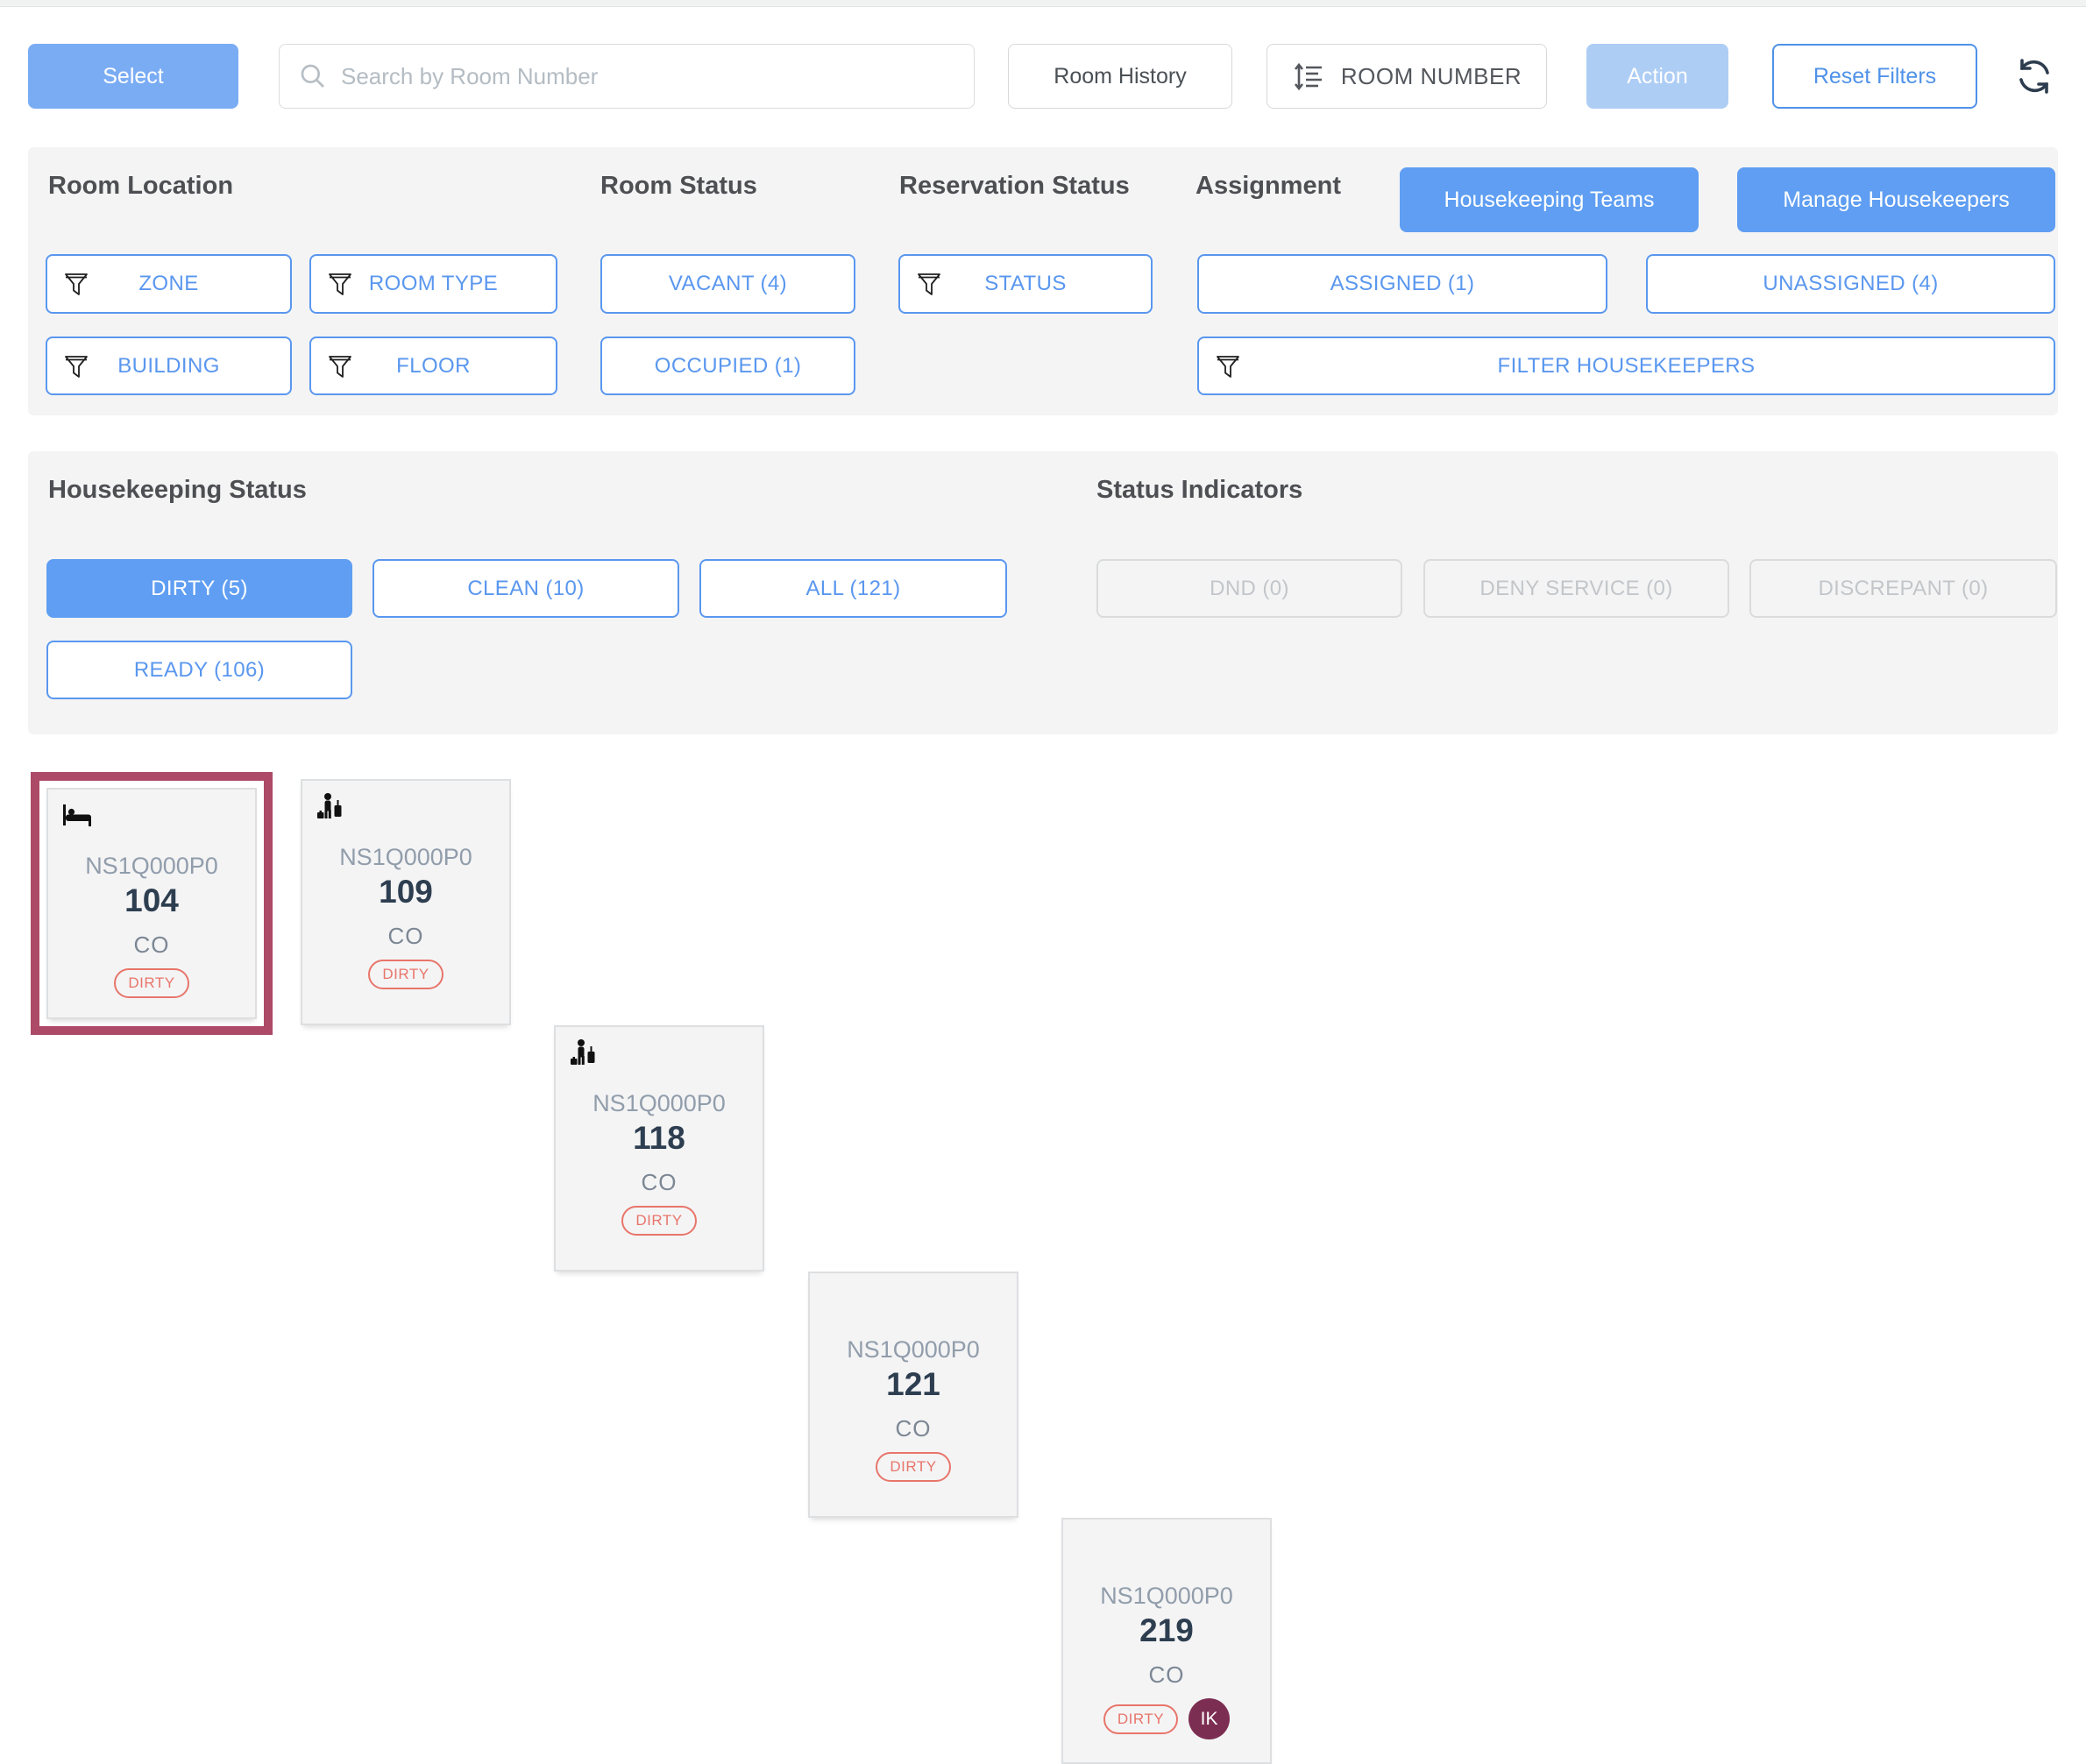 The height and width of the screenshot is (1764, 2086). I want to click on housekeeping-teams-button: Housekeeping Teams, so click(1549, 200).